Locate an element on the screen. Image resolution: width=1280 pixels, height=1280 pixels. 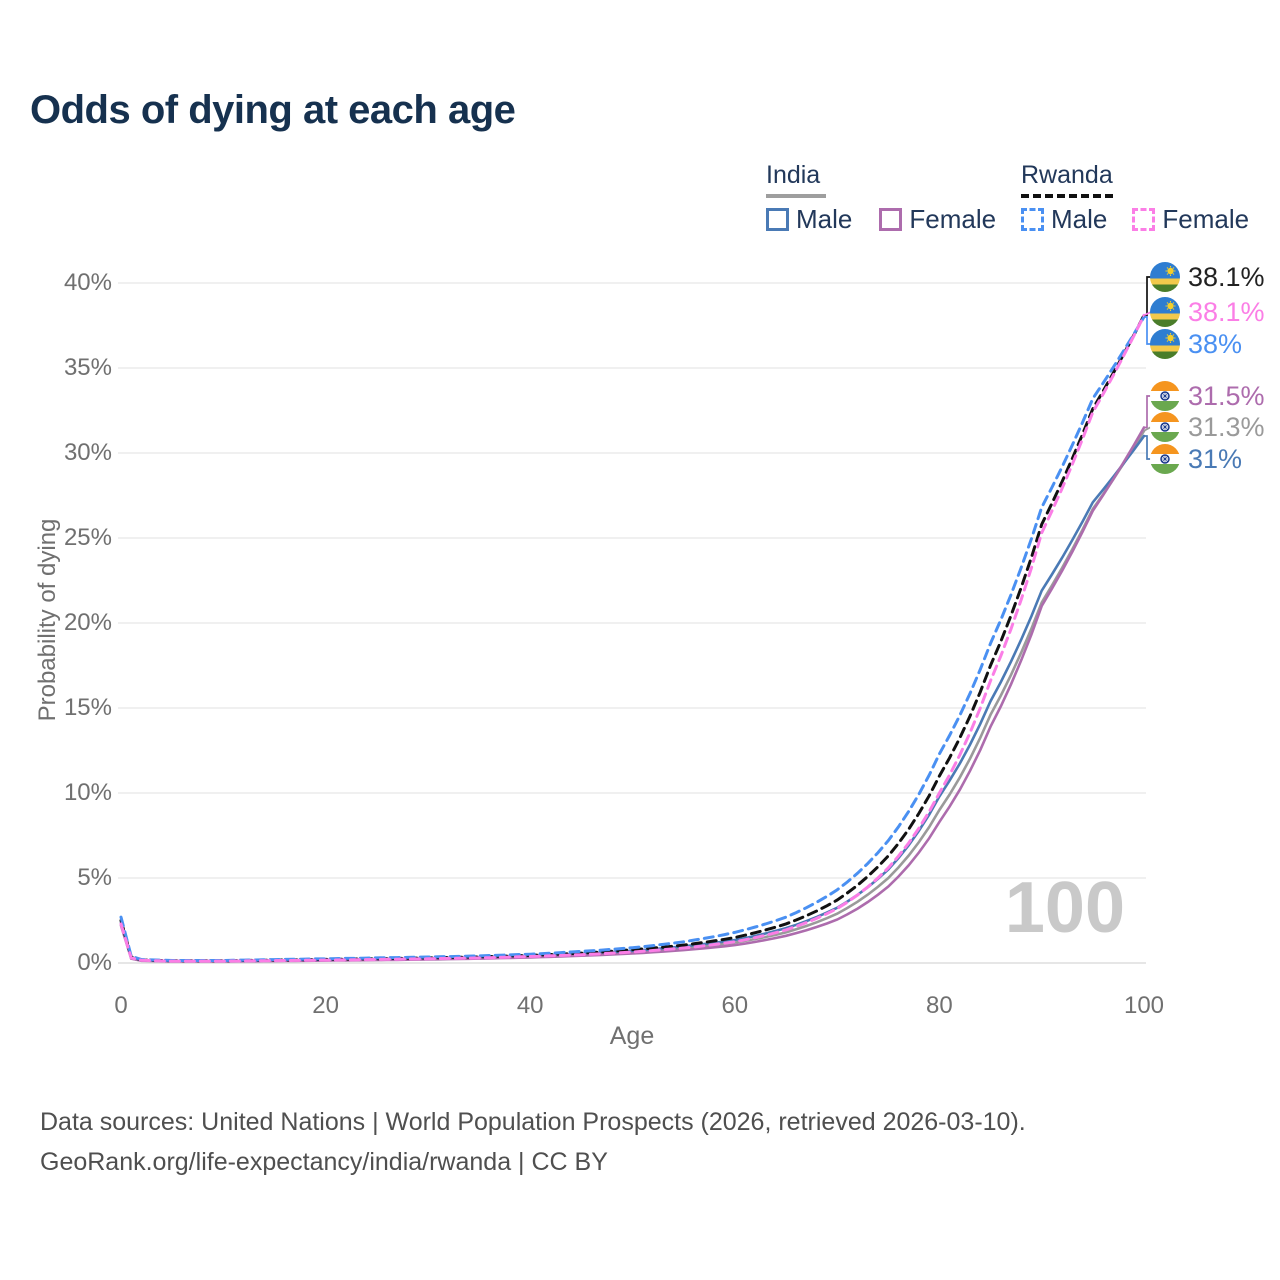
x-tick-label: 20 is located at coordinates (325, 1005).